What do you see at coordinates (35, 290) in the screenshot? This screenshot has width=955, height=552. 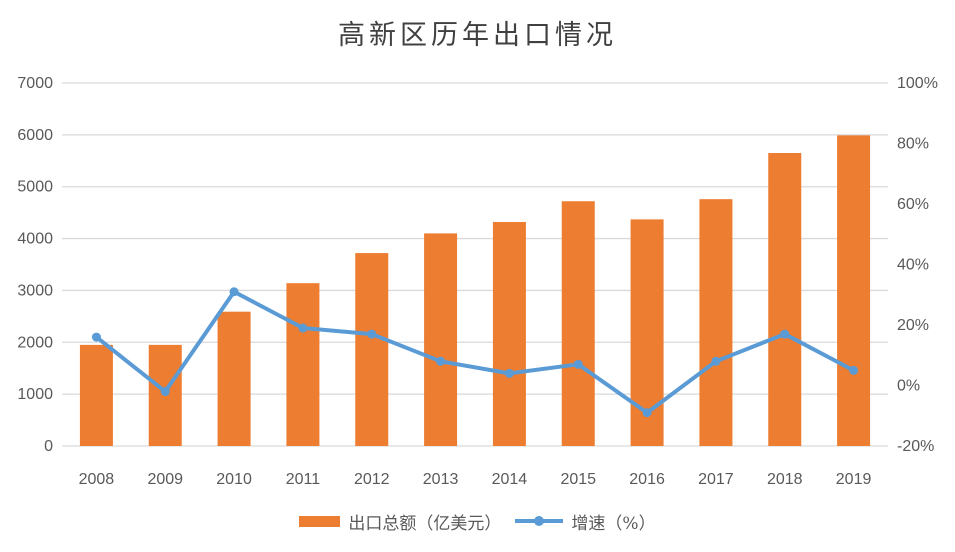 I see `y-axis-left-tick-label: 3000` at bounding box center [35, 290].